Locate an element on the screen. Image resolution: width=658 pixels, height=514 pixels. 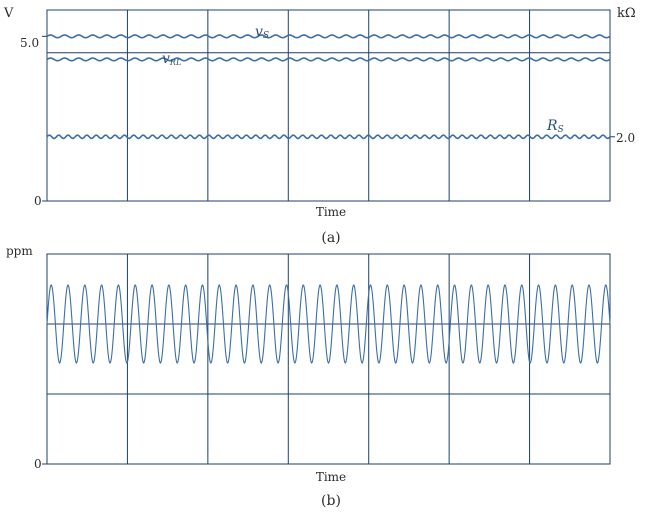
y-tick-label-0-a: 0 is located at coordinates (38, 201).